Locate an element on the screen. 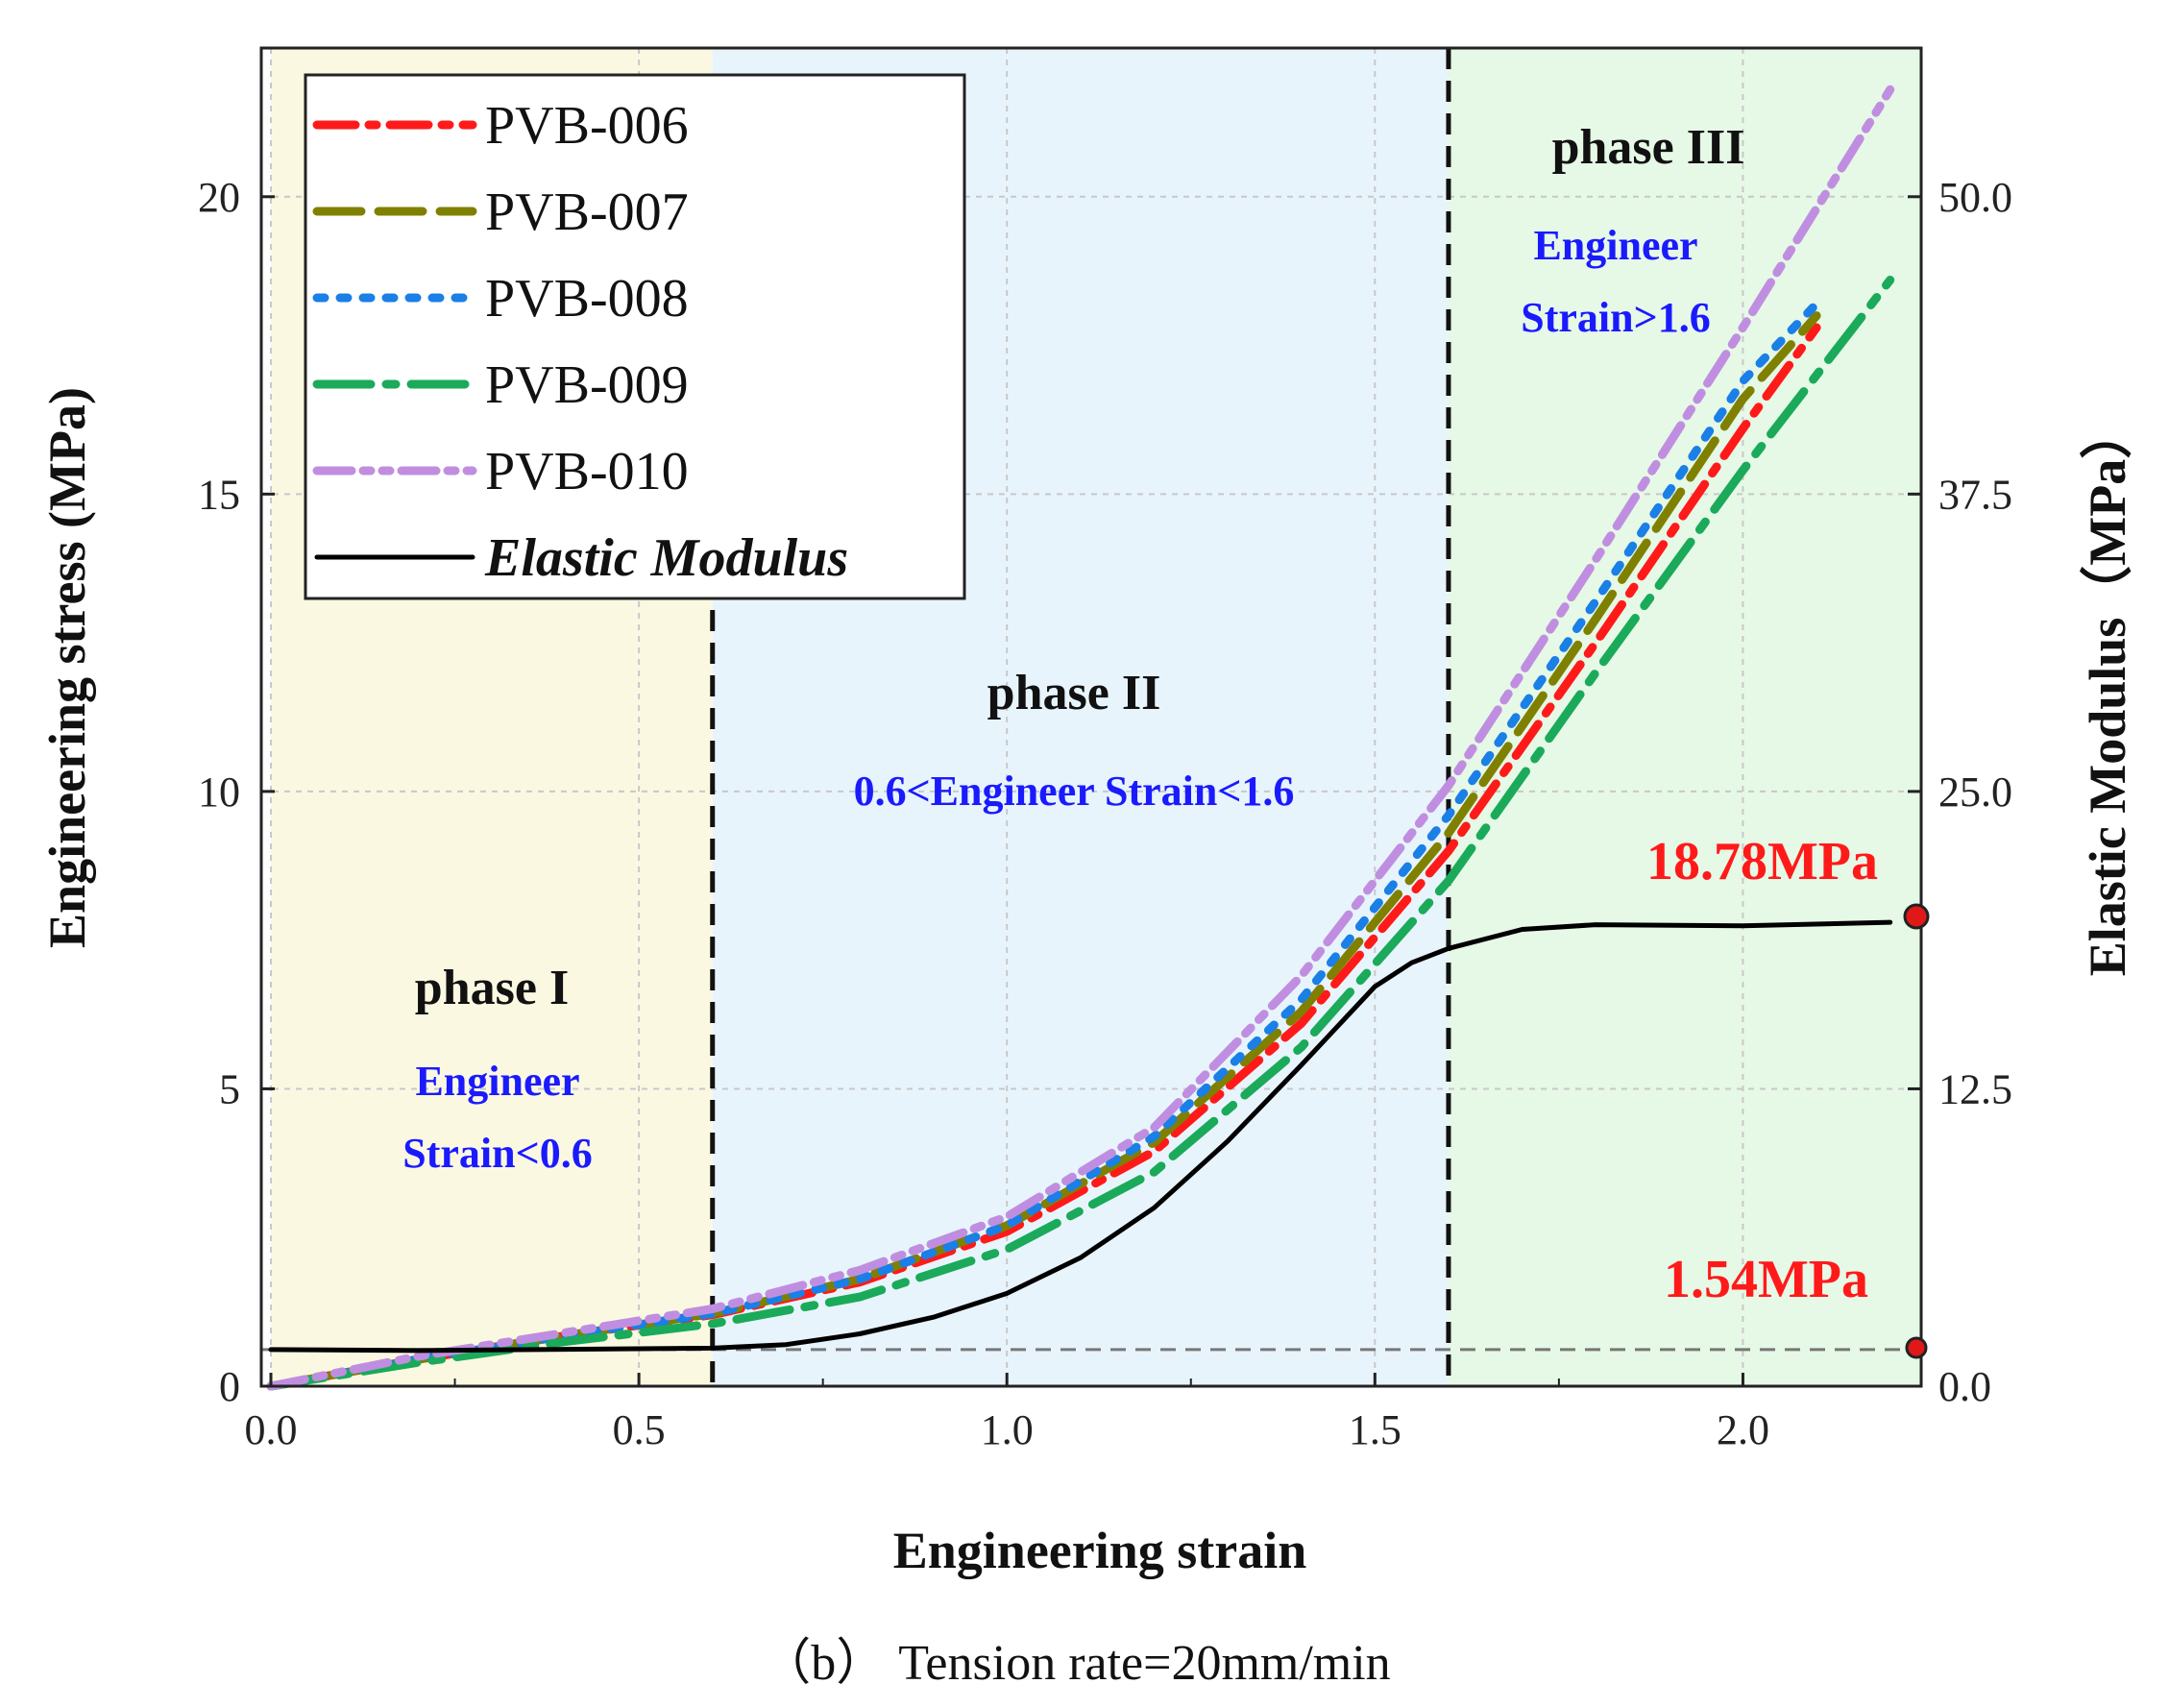 This screenshot has height=1708, width=2169. legend-label-pvb-010: PVB-010 is located at coordinates (587, 471).